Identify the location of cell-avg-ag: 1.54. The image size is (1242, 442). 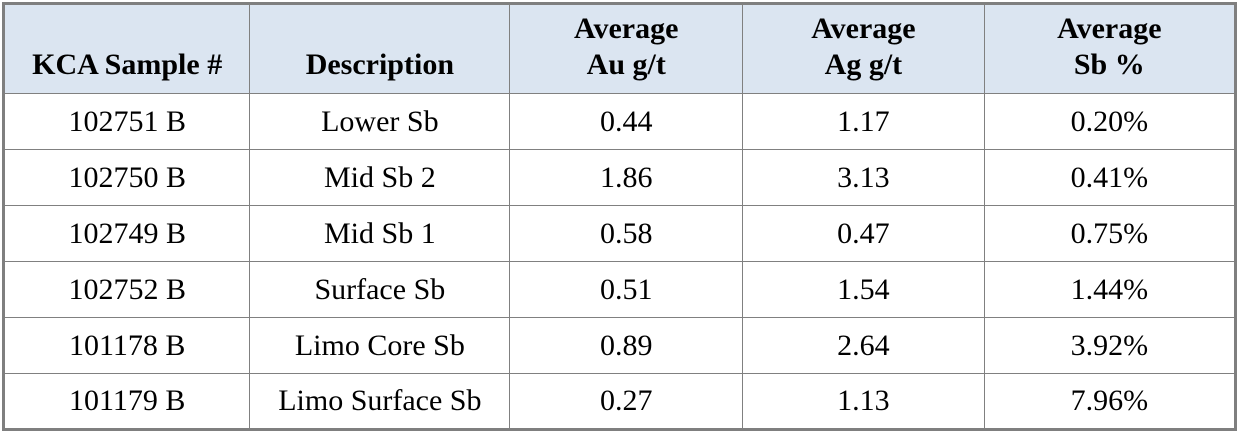
(863, 289).